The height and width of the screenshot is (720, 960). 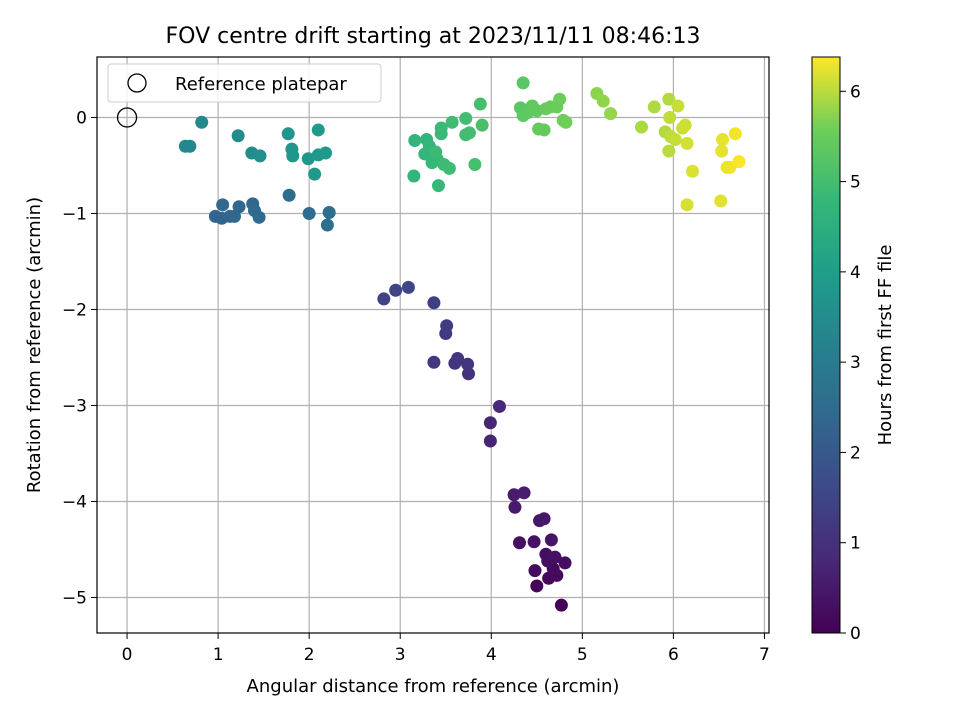 I want to click on y-tick-label: 0, so click(x=81, y=118).